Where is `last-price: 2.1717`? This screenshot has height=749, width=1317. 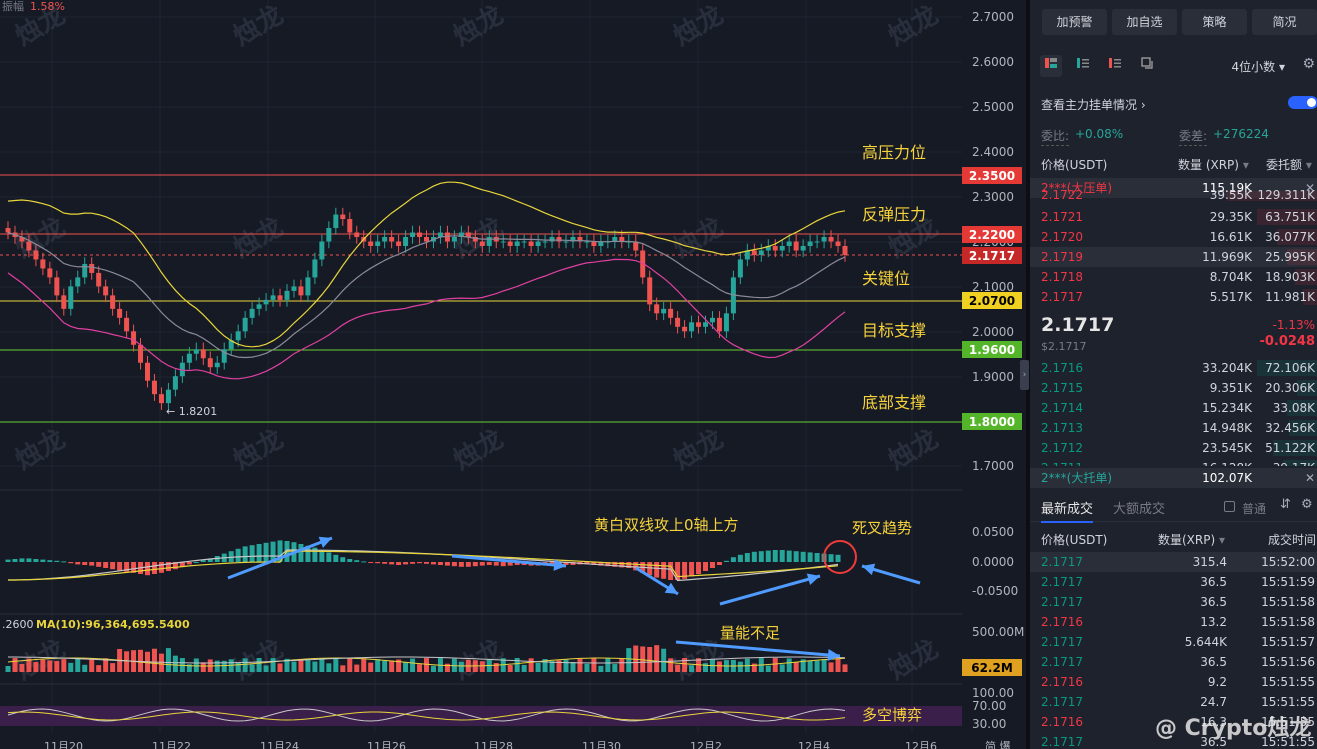
last-price: 2.1717 is located at coordinates (1078, 325).